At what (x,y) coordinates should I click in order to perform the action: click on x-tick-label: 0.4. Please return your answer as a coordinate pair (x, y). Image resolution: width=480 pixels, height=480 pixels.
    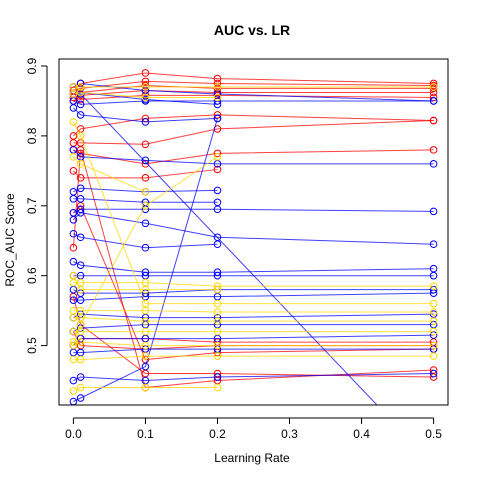
    Looking at the image, I should click on (361, 434).